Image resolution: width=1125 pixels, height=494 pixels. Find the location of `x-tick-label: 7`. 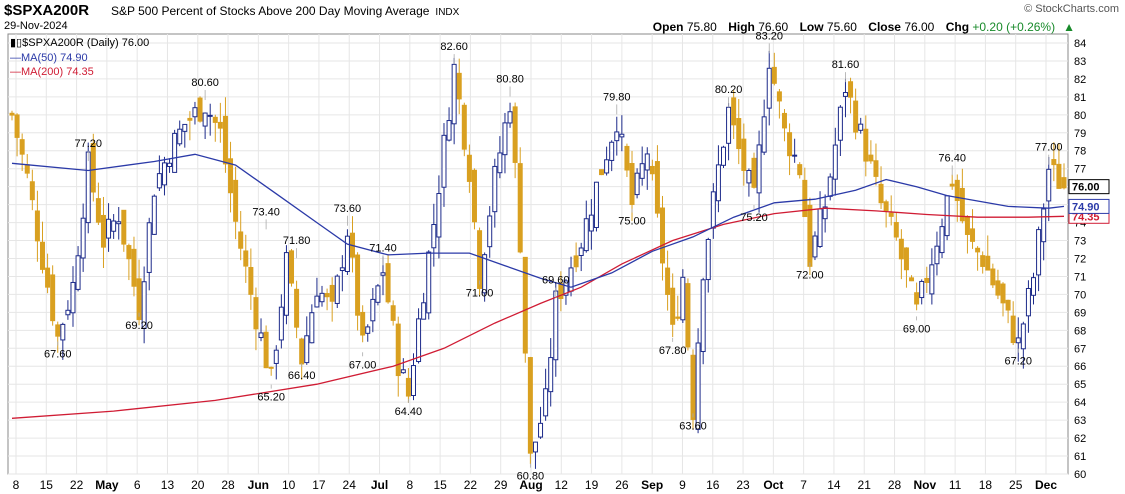

x-tick-label: 7 is located at coordinates (803, 485).